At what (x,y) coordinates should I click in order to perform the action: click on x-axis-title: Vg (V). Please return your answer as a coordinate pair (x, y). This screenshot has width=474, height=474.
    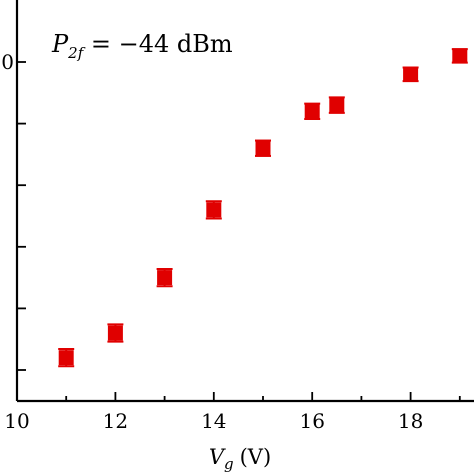
    Looking at the image, I should click on (240, 459).